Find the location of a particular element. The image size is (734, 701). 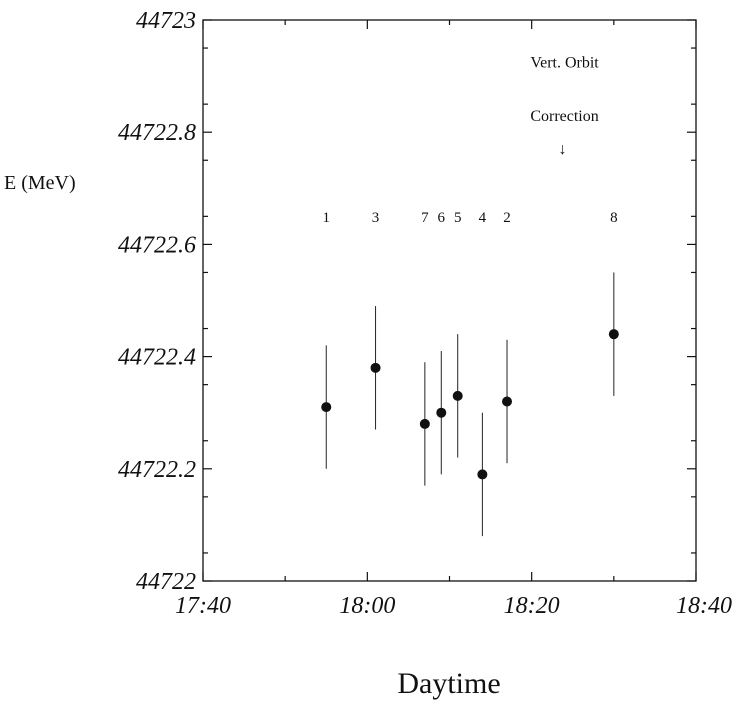

run-label: 8 is located at coordinates (614, 218).